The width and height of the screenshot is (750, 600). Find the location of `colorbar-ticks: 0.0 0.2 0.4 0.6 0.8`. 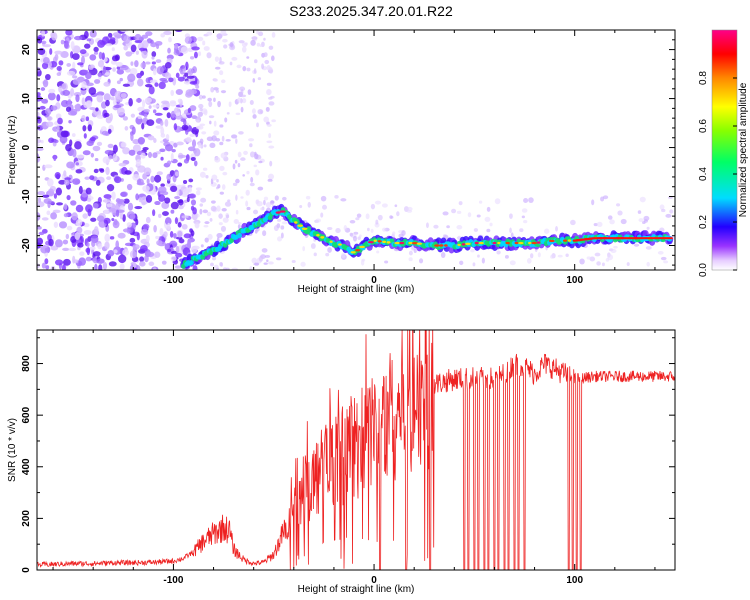

colorbar-ticks: 0.0 0.2 0.4 0.6 0.8 is located at coordinates (717, 174).